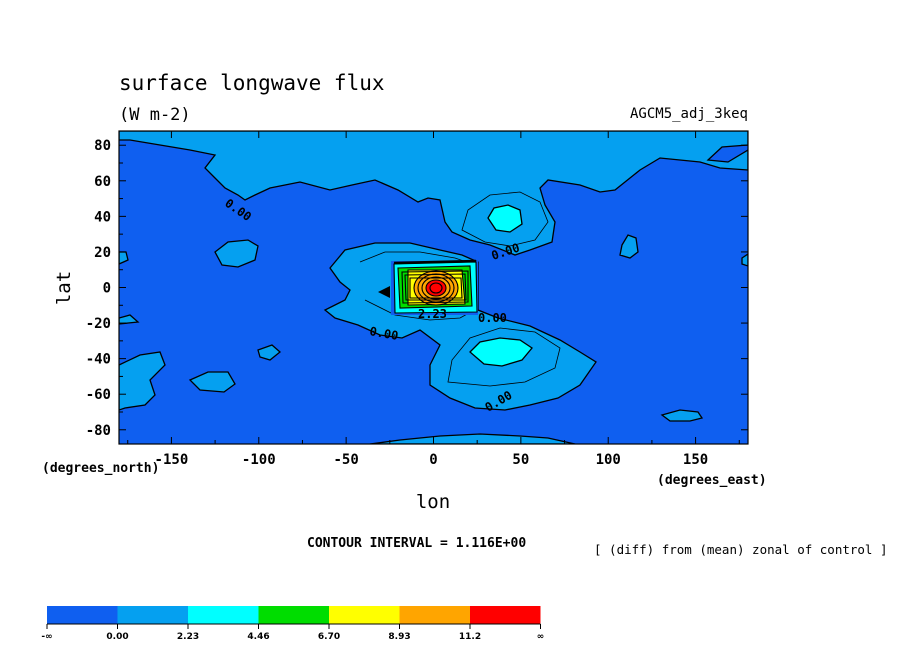 The width and height of the screenshot is (904, 654). Describe the element at coordinates (98, 431) in the screenshot. I see `y-tick-label: -80` at that location.